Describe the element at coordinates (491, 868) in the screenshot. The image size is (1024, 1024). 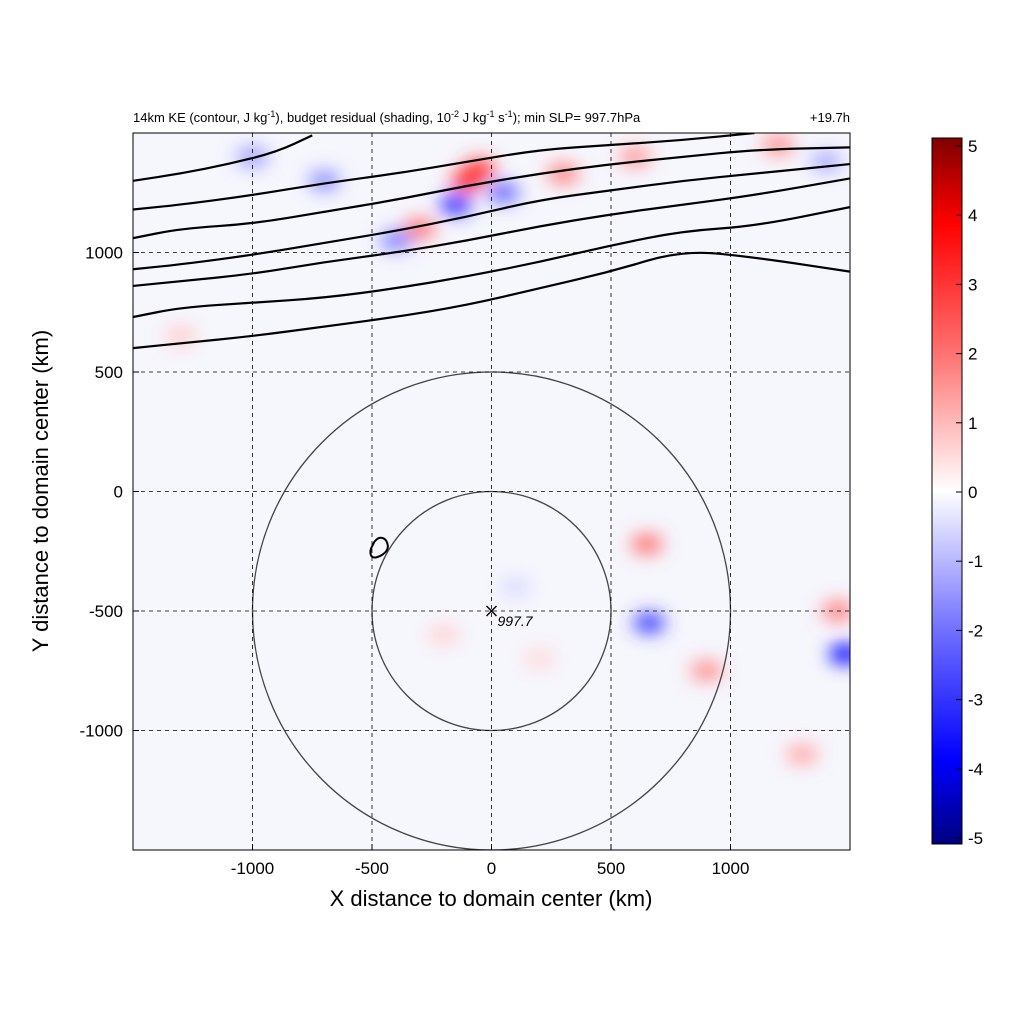
I see `x-tick-label: 0` at that location.